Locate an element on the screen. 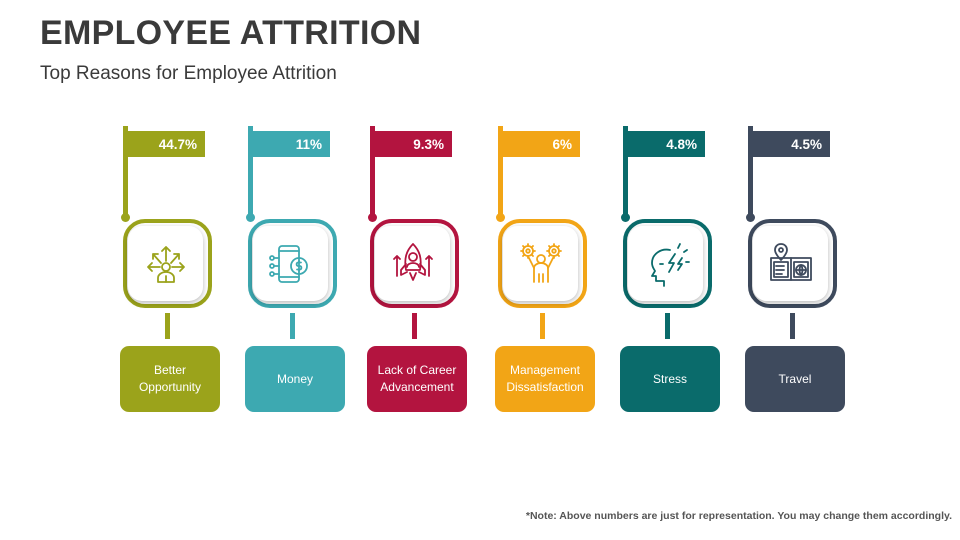 This screenshot has width=960, height=540. value-flag: 6% is located at coordinates (539, 144).